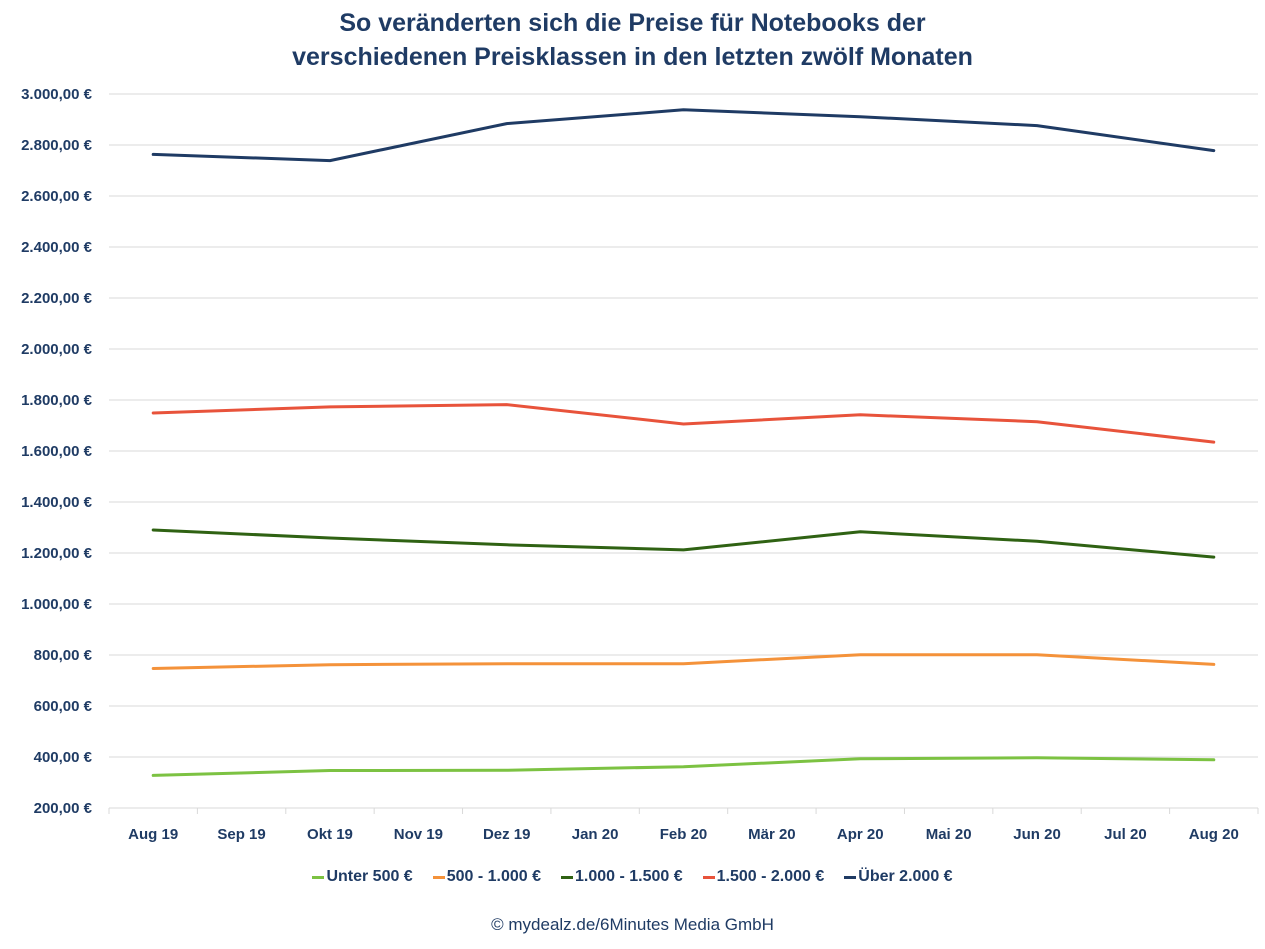  I want to click on x-tick-label: Jan 20, so click(595, 834).